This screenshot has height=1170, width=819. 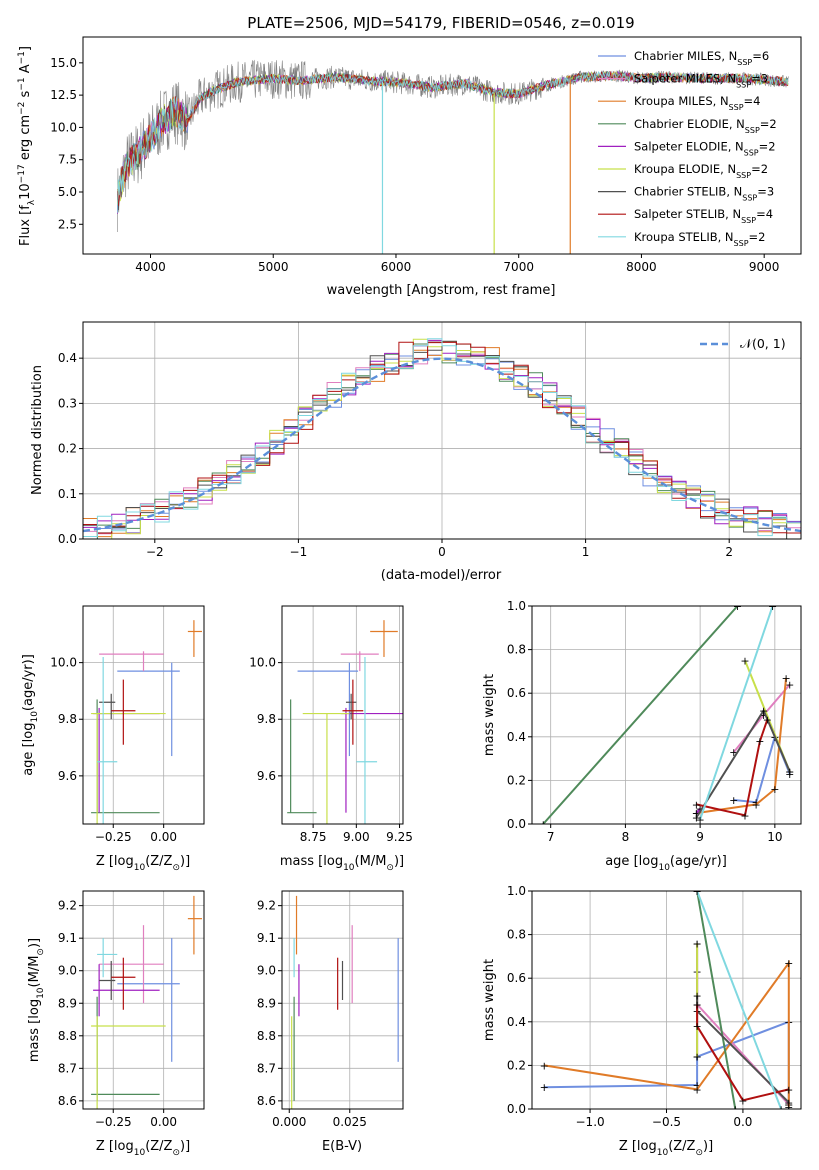 I want to click on mass-weight-vs-Z-xlabel: Z [log10(Z/Z⊙)], so click(x=666, y=1148).